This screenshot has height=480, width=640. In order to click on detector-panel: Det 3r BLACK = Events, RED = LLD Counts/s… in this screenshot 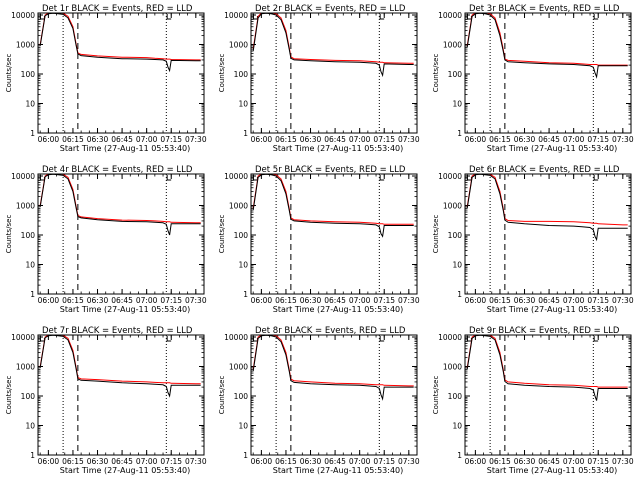, I will do `click(533, 78)`.